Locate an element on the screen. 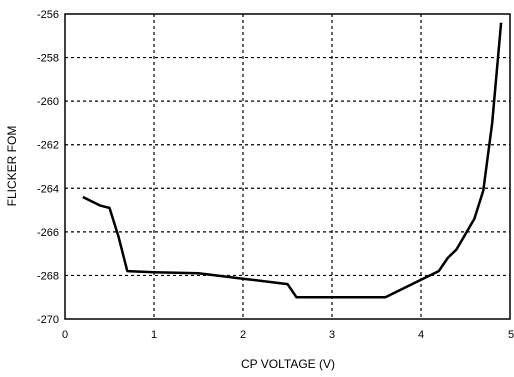 Image resolution: width=514 pixels, height=377 pixels. x-tick-label: 0 is located at coordinates (65, 335).